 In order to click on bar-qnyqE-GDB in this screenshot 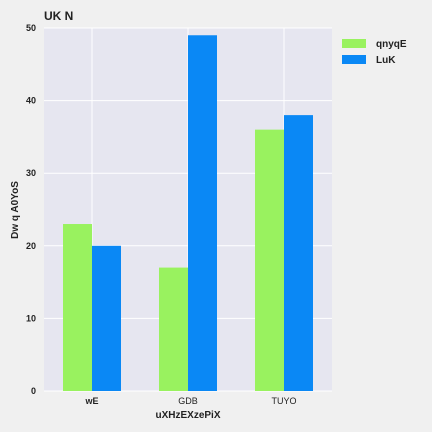, I will do `click(173, 329)`.